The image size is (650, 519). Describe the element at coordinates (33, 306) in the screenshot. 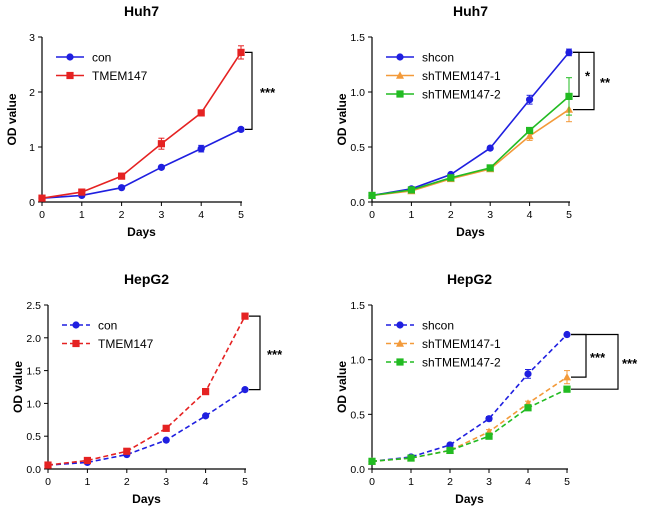

I see `y-tick-label: 2.5` at that location.